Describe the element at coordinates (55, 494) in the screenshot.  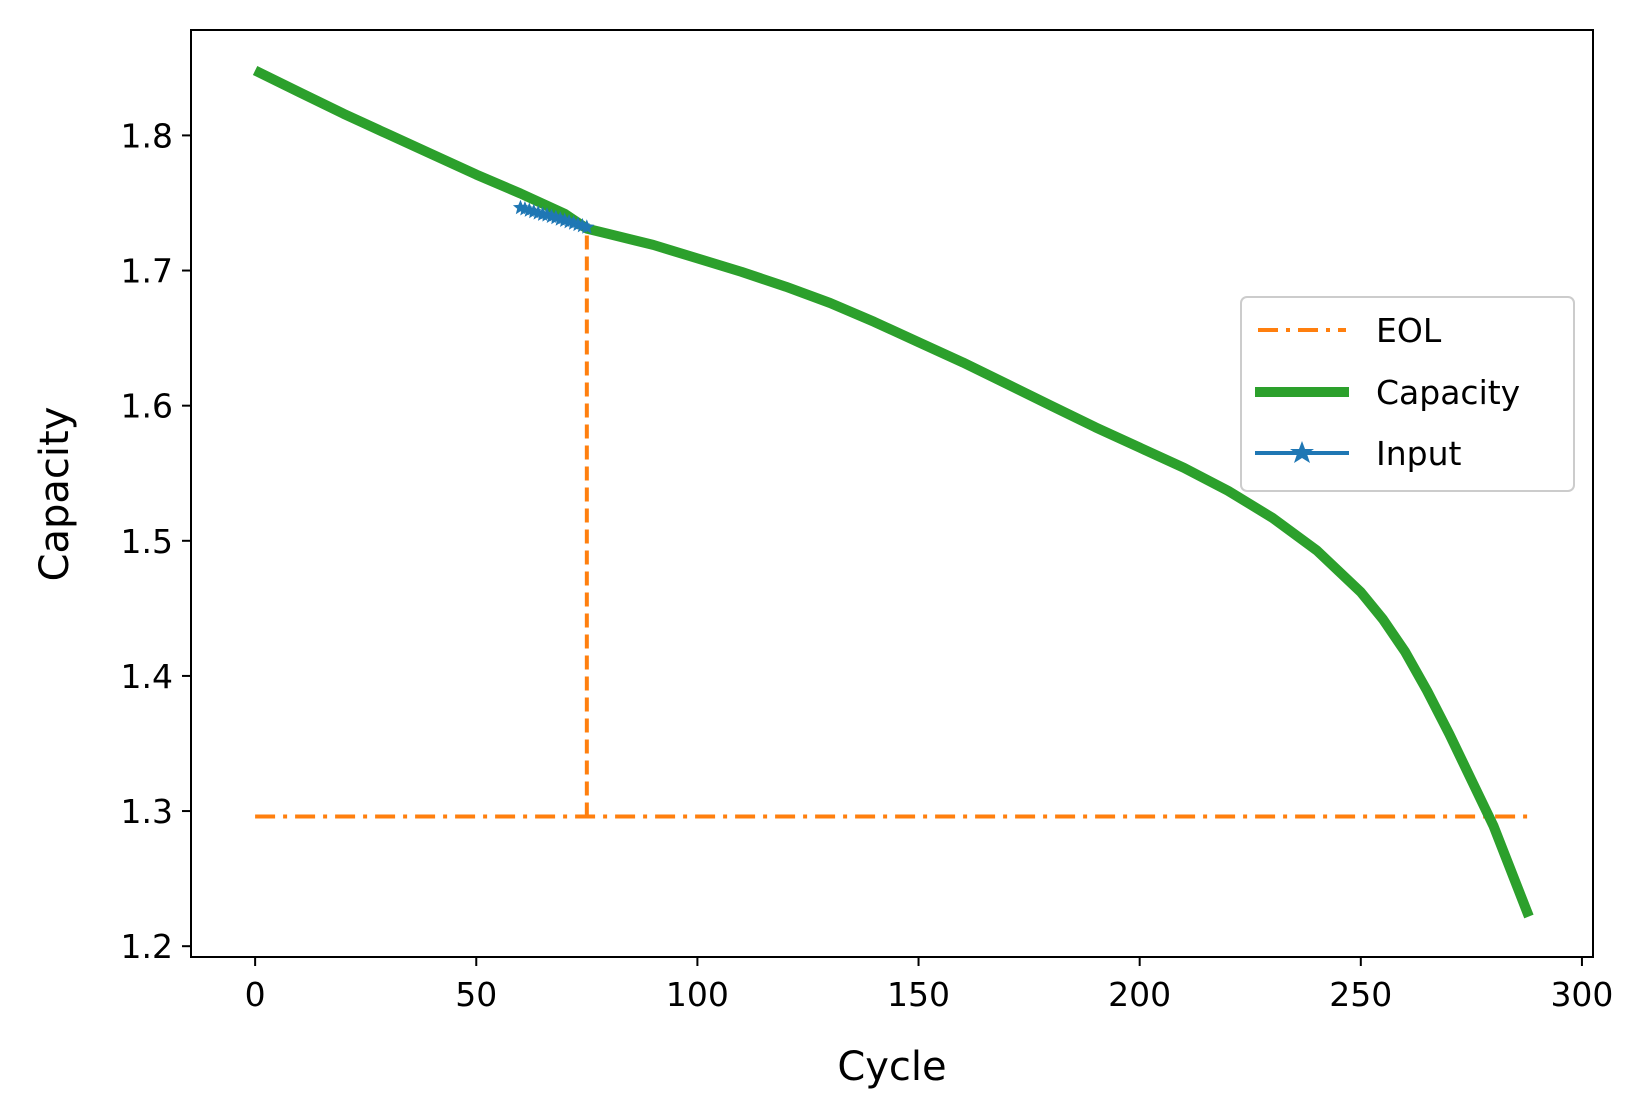
I see `y-axis-title: Capacity` at that location.